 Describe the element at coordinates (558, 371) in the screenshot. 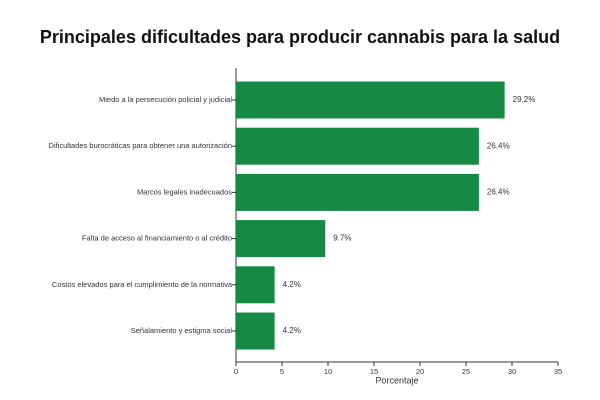

I see `x-tick-label: 35` at that location.